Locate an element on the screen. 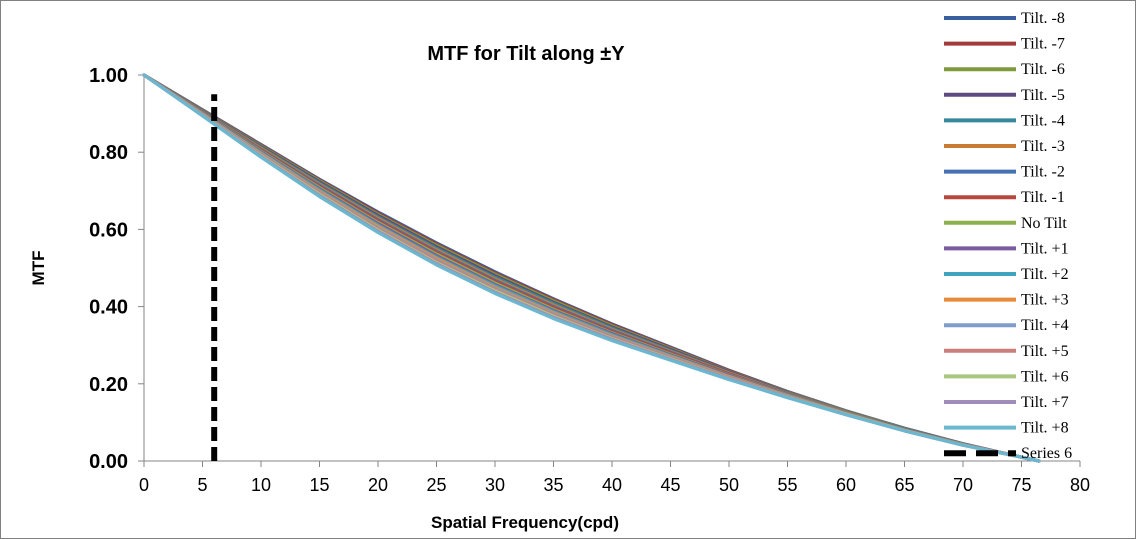  legend-label-tilt-6: Tilt. -6 is located at coordinates (1043, 69).